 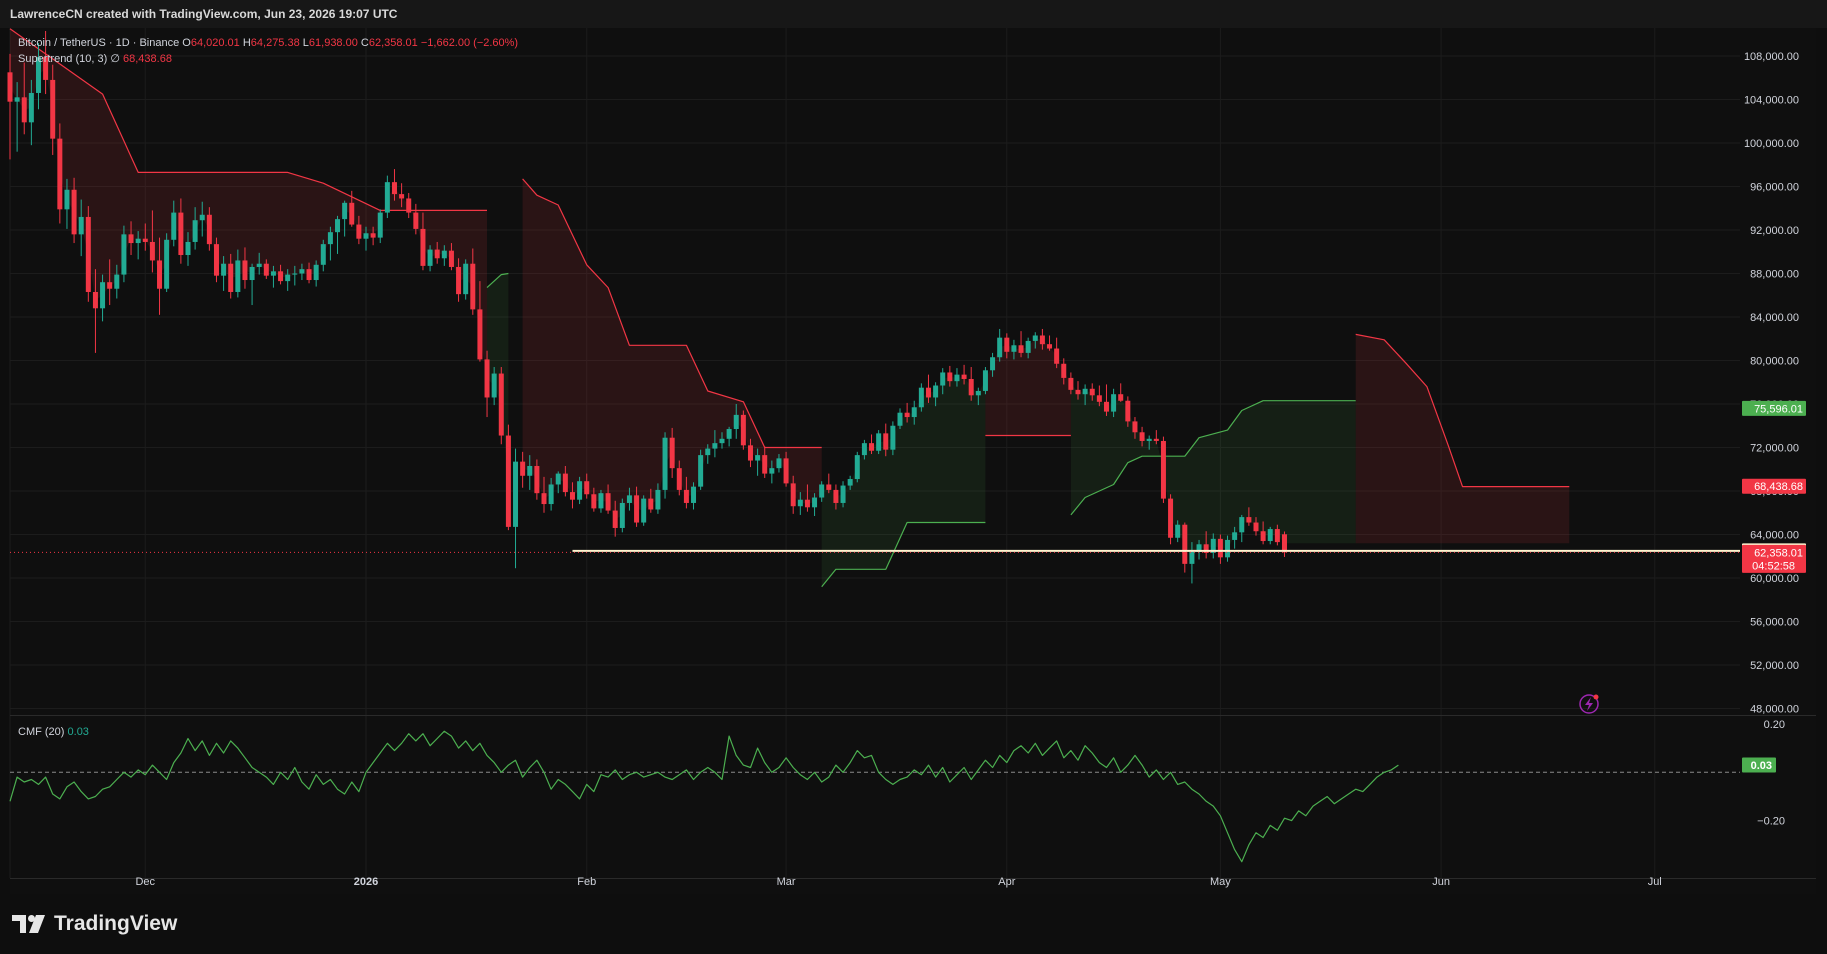 What do you see at coordinates (215, 43) in the screenshot?
I see `open-value: 64,020.01` at bounding box center [215, 43].